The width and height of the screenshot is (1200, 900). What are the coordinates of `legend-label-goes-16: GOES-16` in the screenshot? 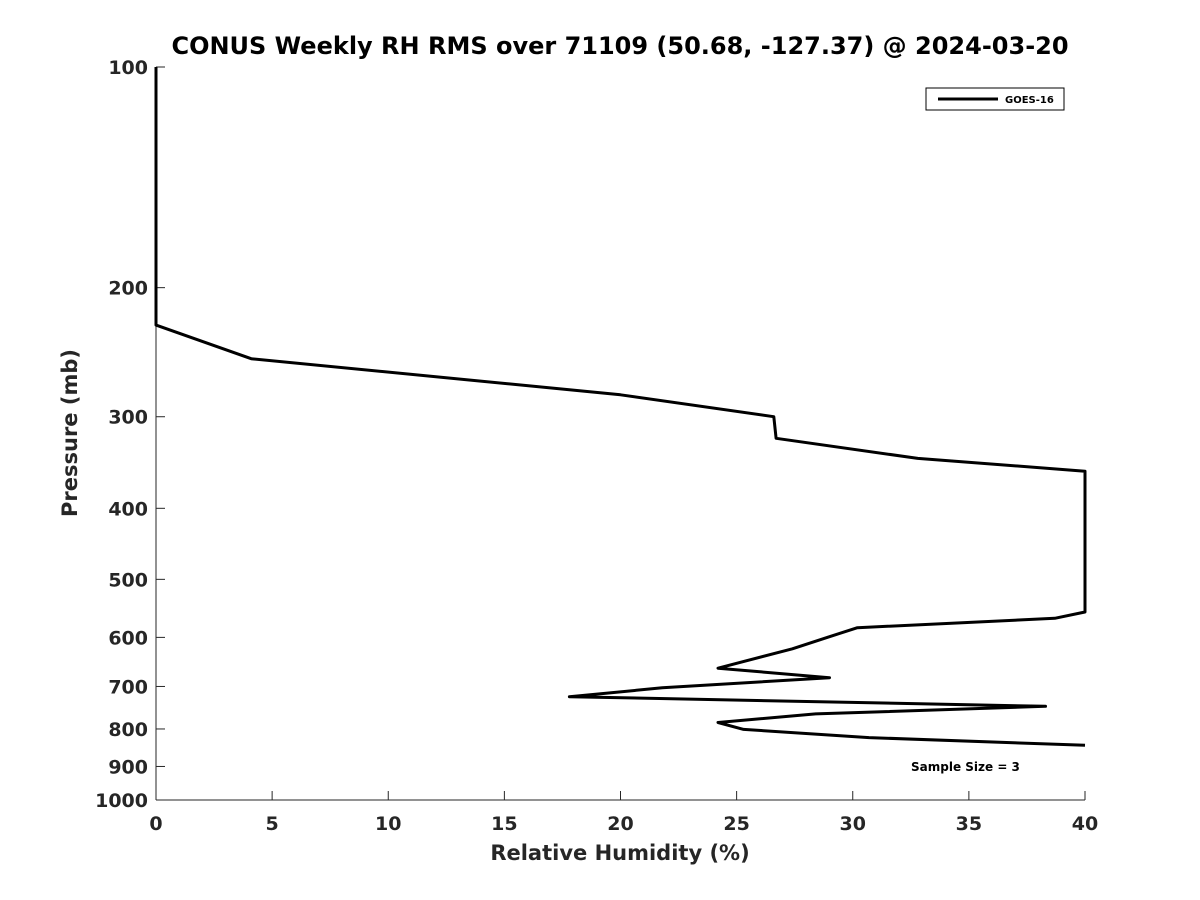 It's located at (1029, 100).